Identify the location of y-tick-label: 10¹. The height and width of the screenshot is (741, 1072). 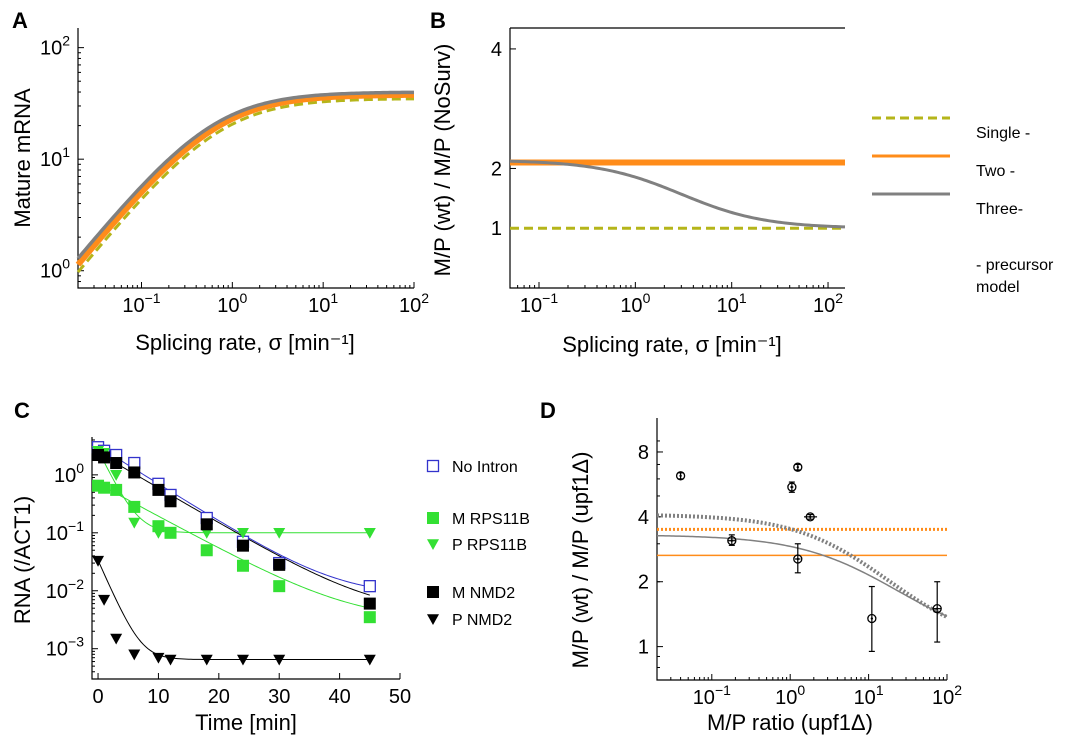
(55, 157).